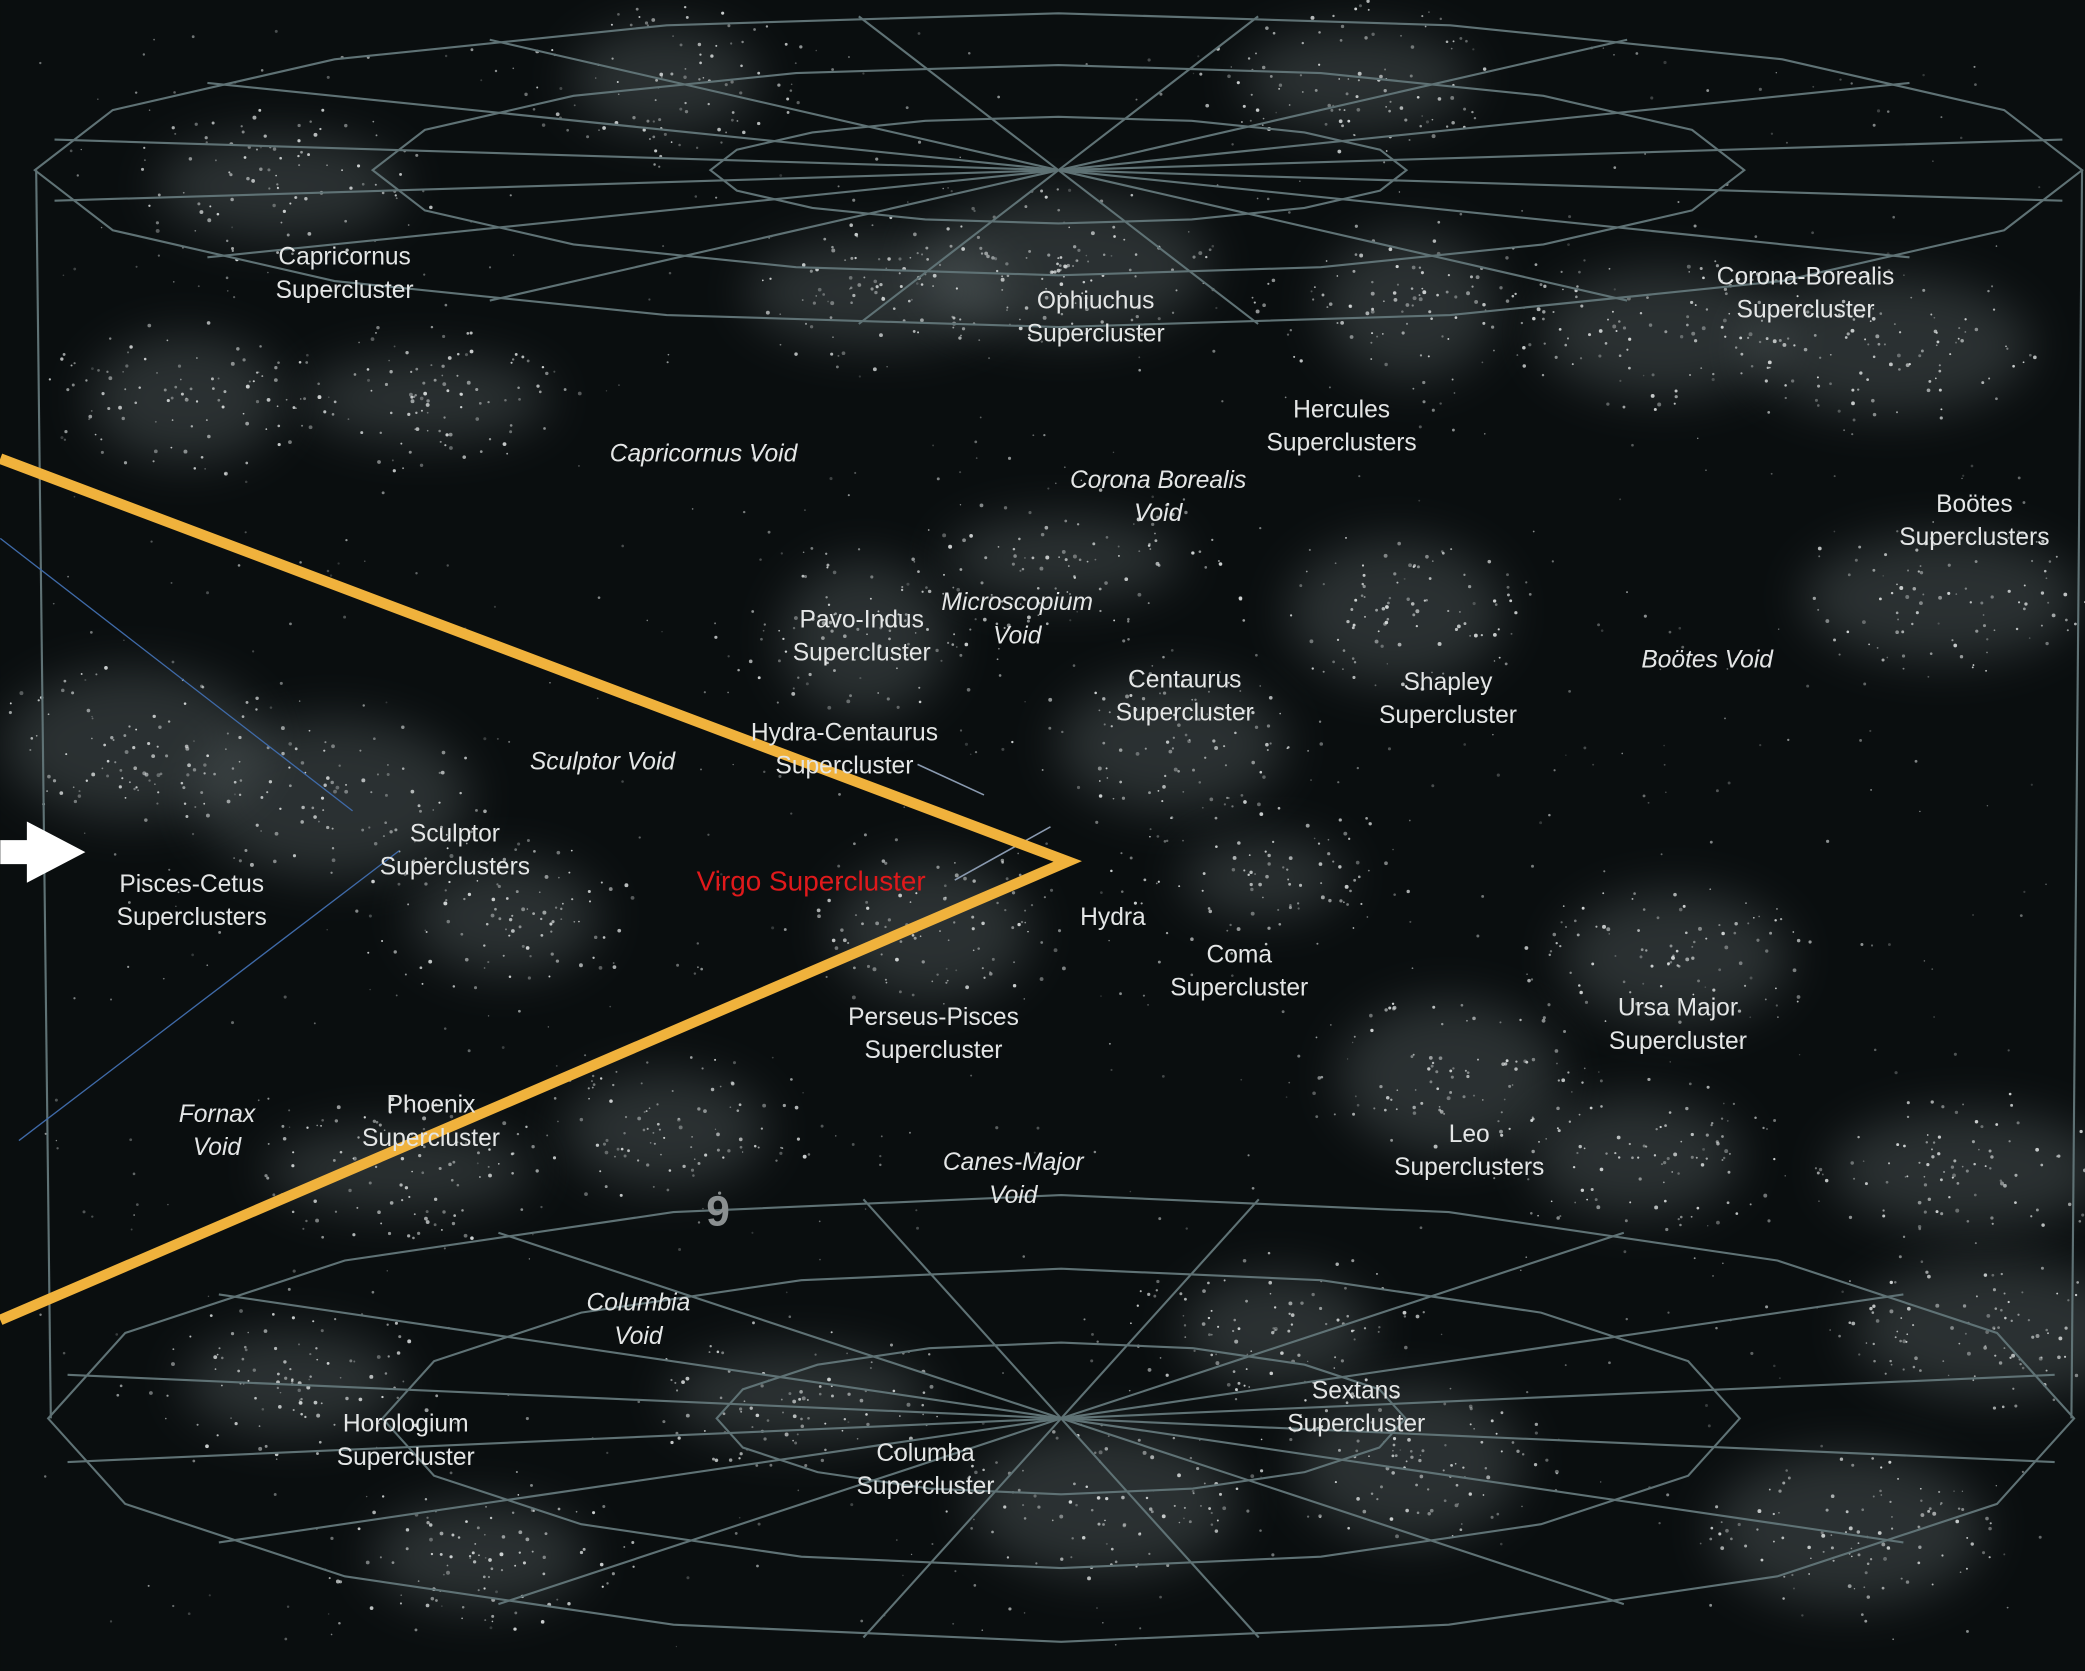 The width and height of the screenshot is (2085, 1671). What do you see at coordinates (1058, 170) in the screenshot?
I see `grid-ring` at bounding box center [1058, 170].